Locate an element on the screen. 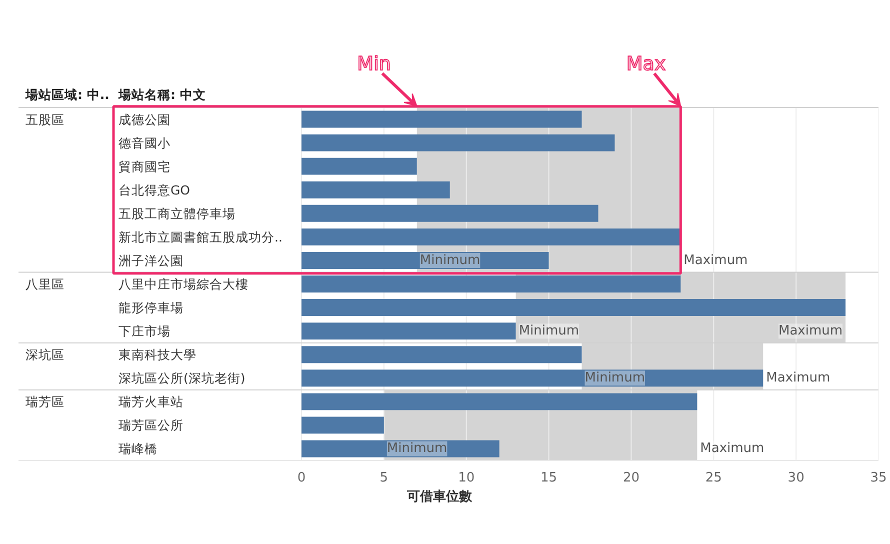 The width and height of the screenshot is (890, 544). text: 深坑區 is located at coordinates (45, 354).